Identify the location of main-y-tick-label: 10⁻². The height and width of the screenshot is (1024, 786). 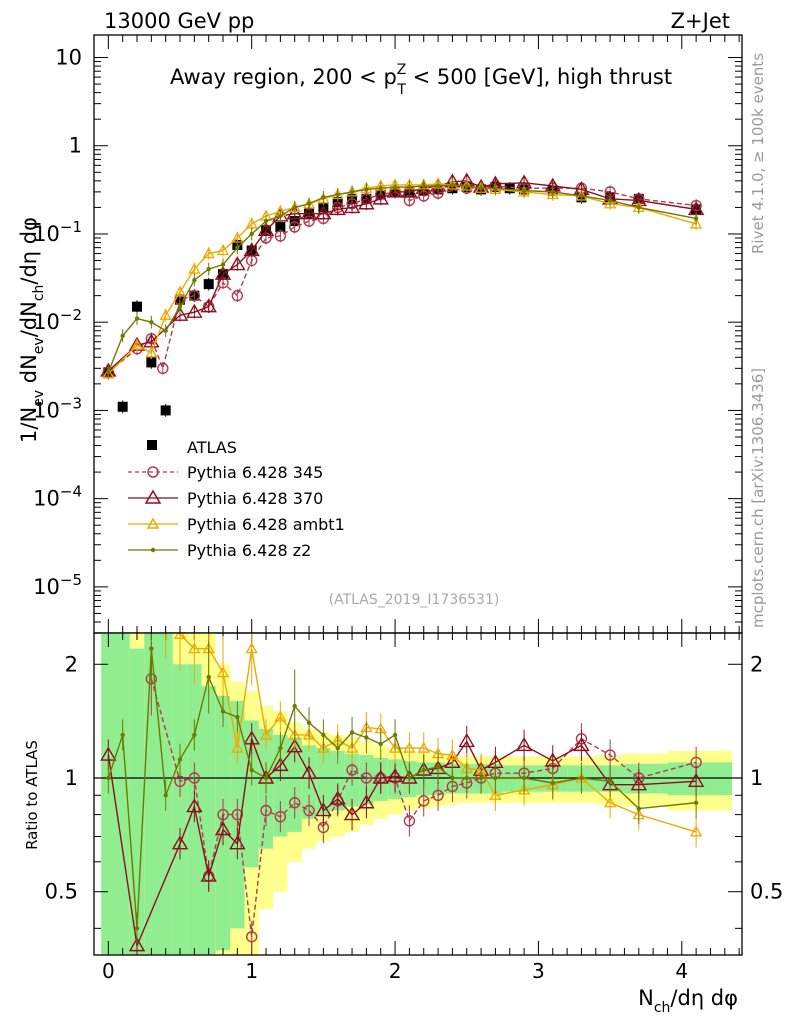
(57, 320).